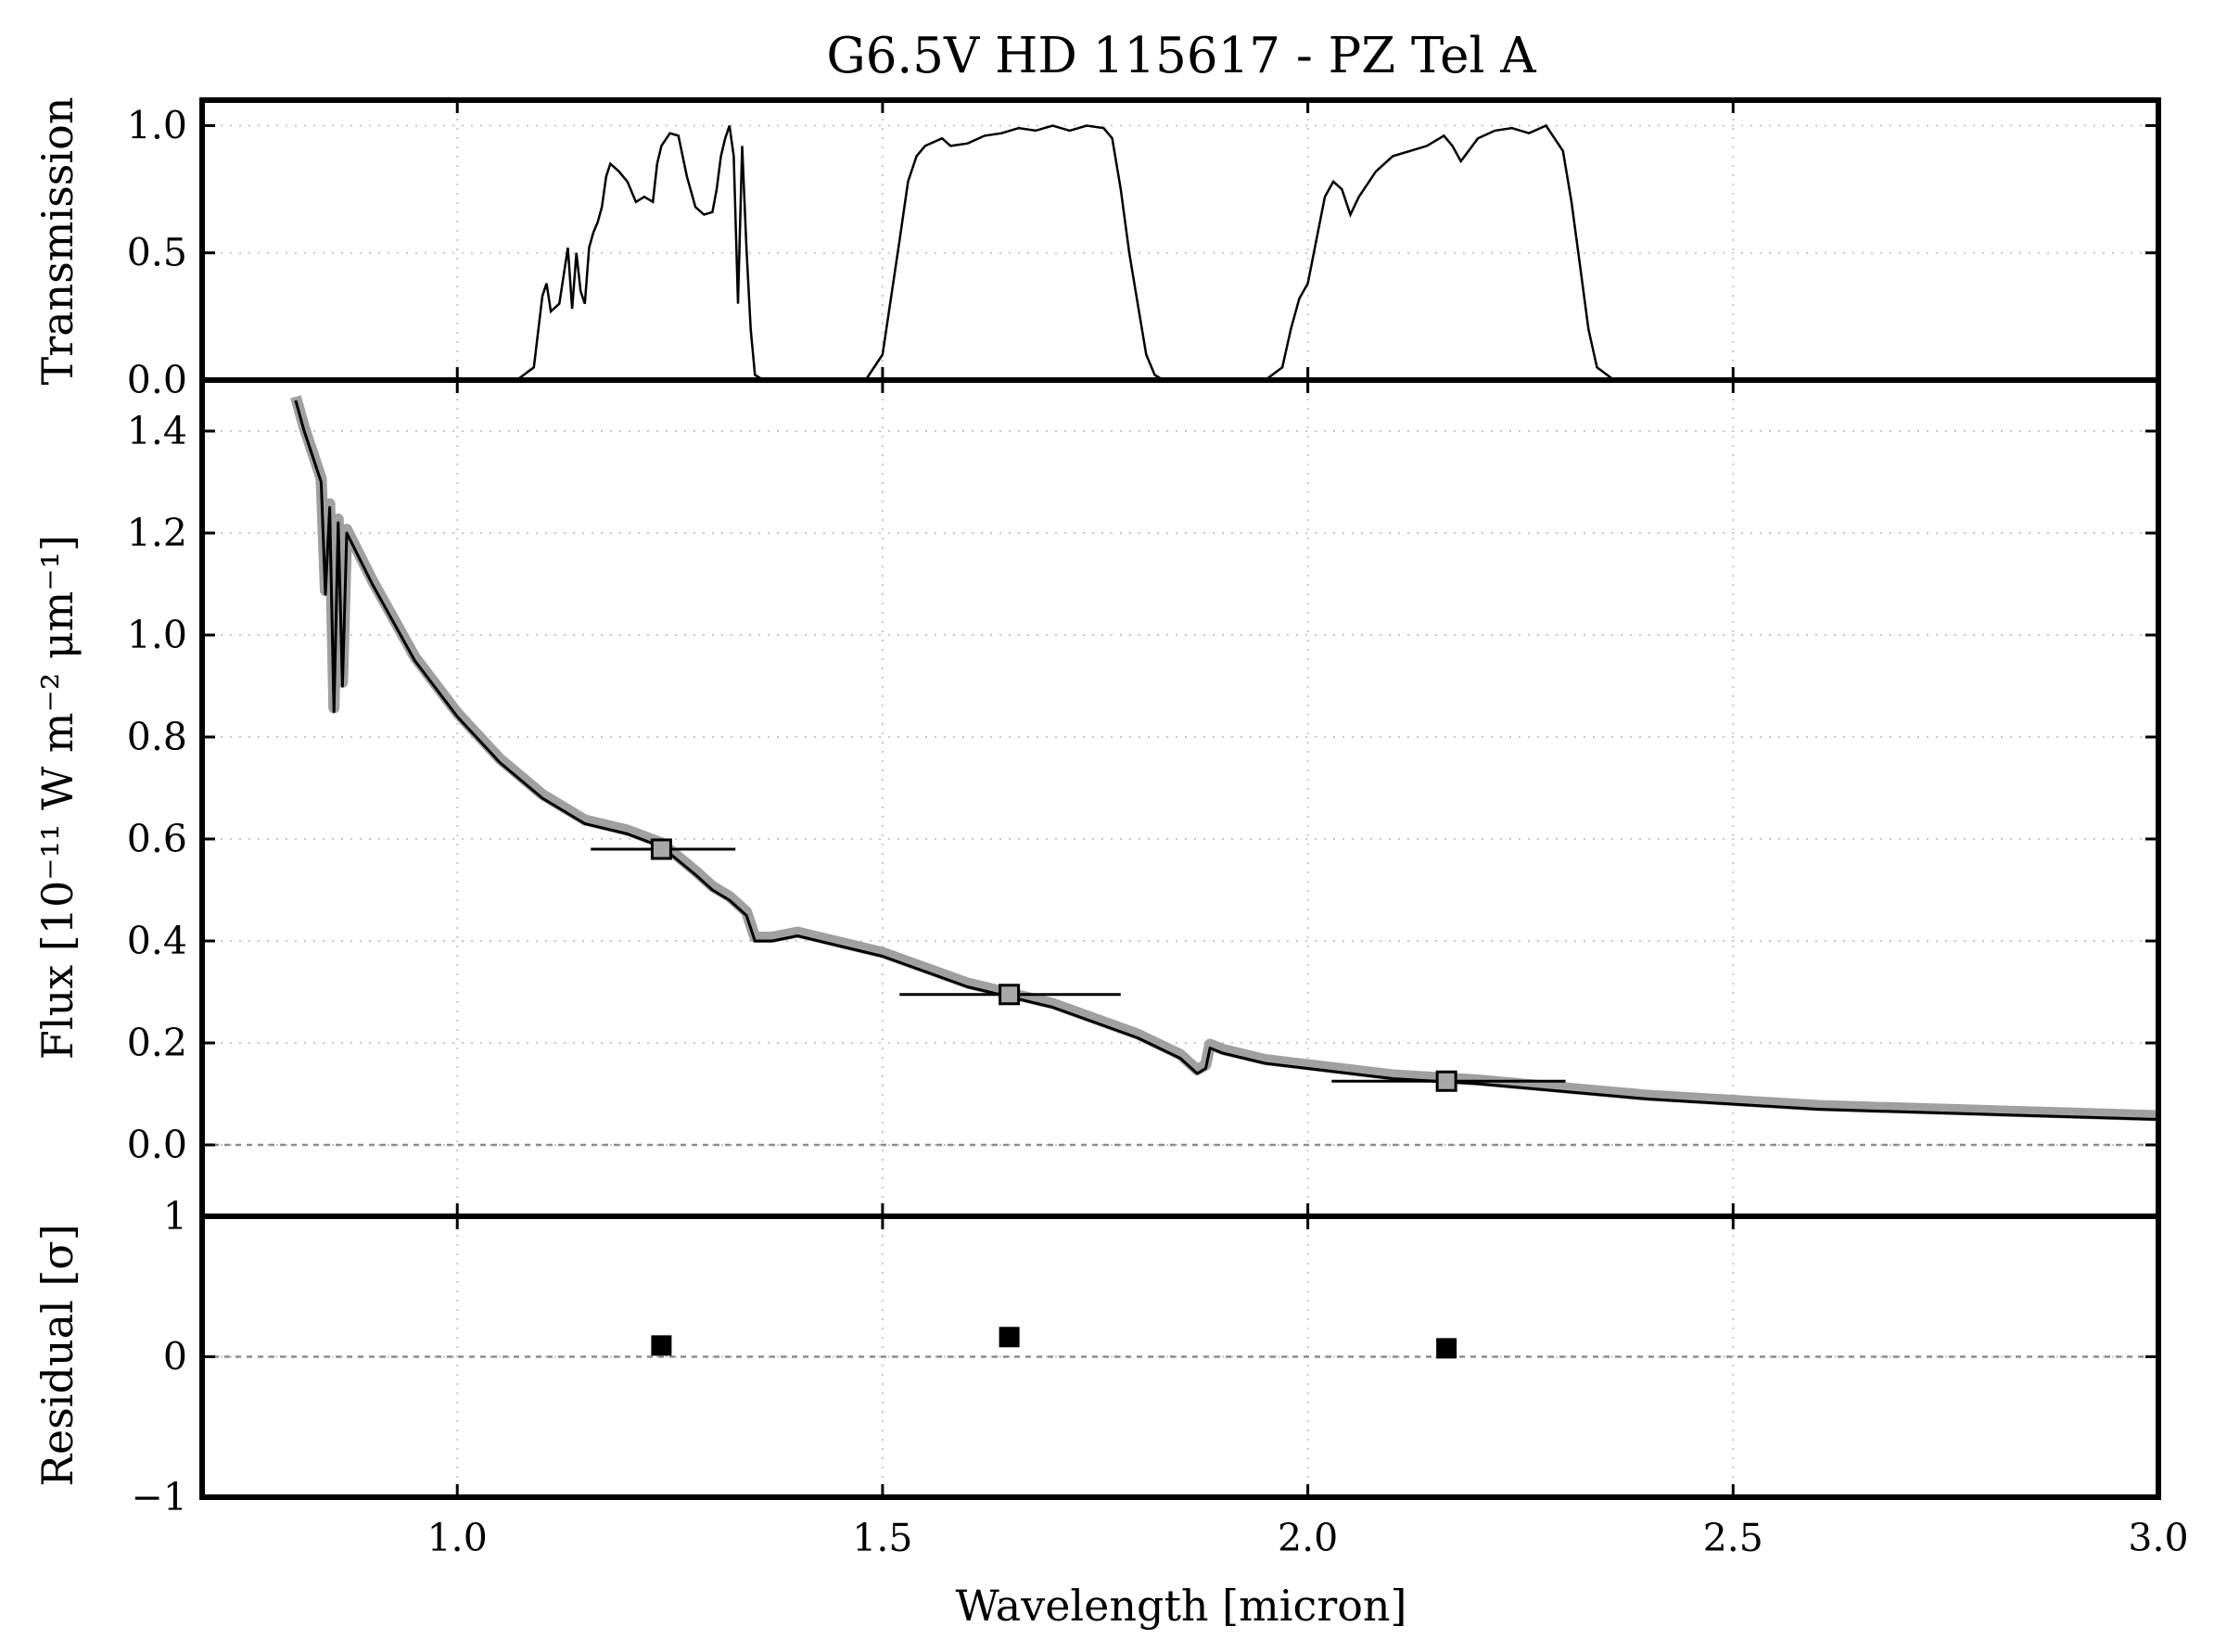 The image size is (2214, 1652). I want to click on trans-y-tick-label: 0.0, so click(157, 380).